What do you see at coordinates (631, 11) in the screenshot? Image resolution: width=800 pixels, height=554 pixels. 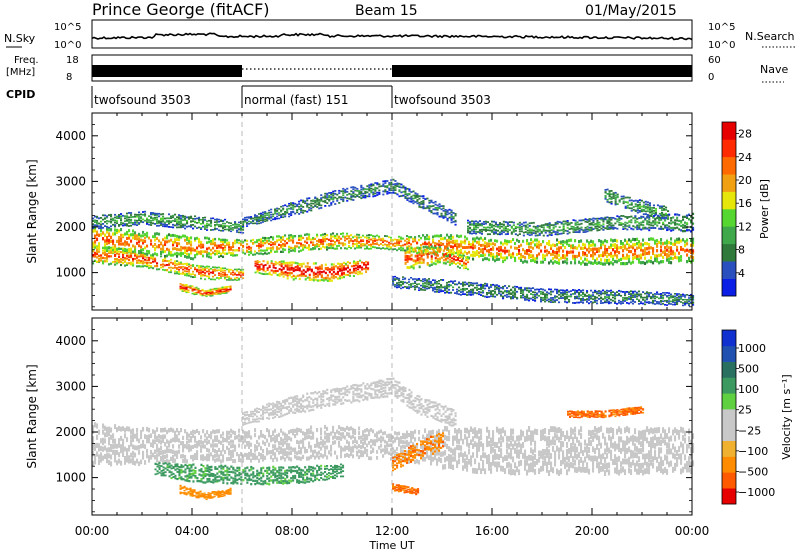 I see `date-title: 01/May/2015` at bounding box center [631, 11].